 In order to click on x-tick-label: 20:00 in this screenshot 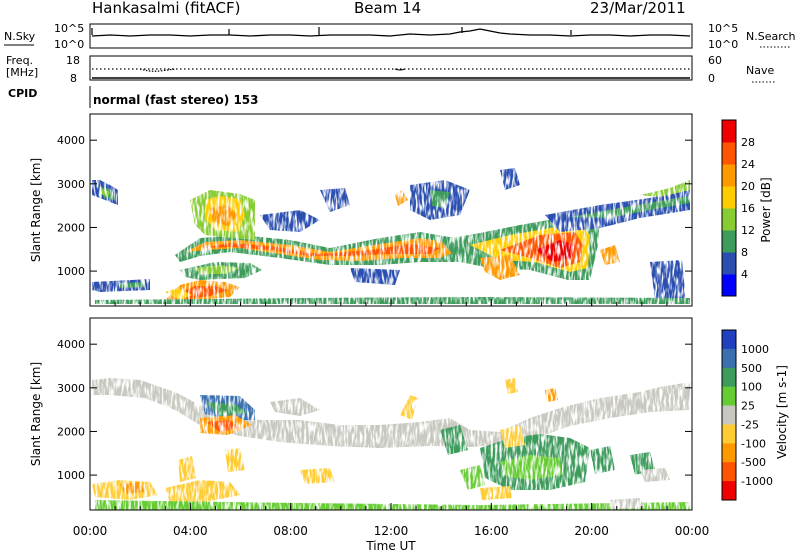, I will do `click(591, 531)`.